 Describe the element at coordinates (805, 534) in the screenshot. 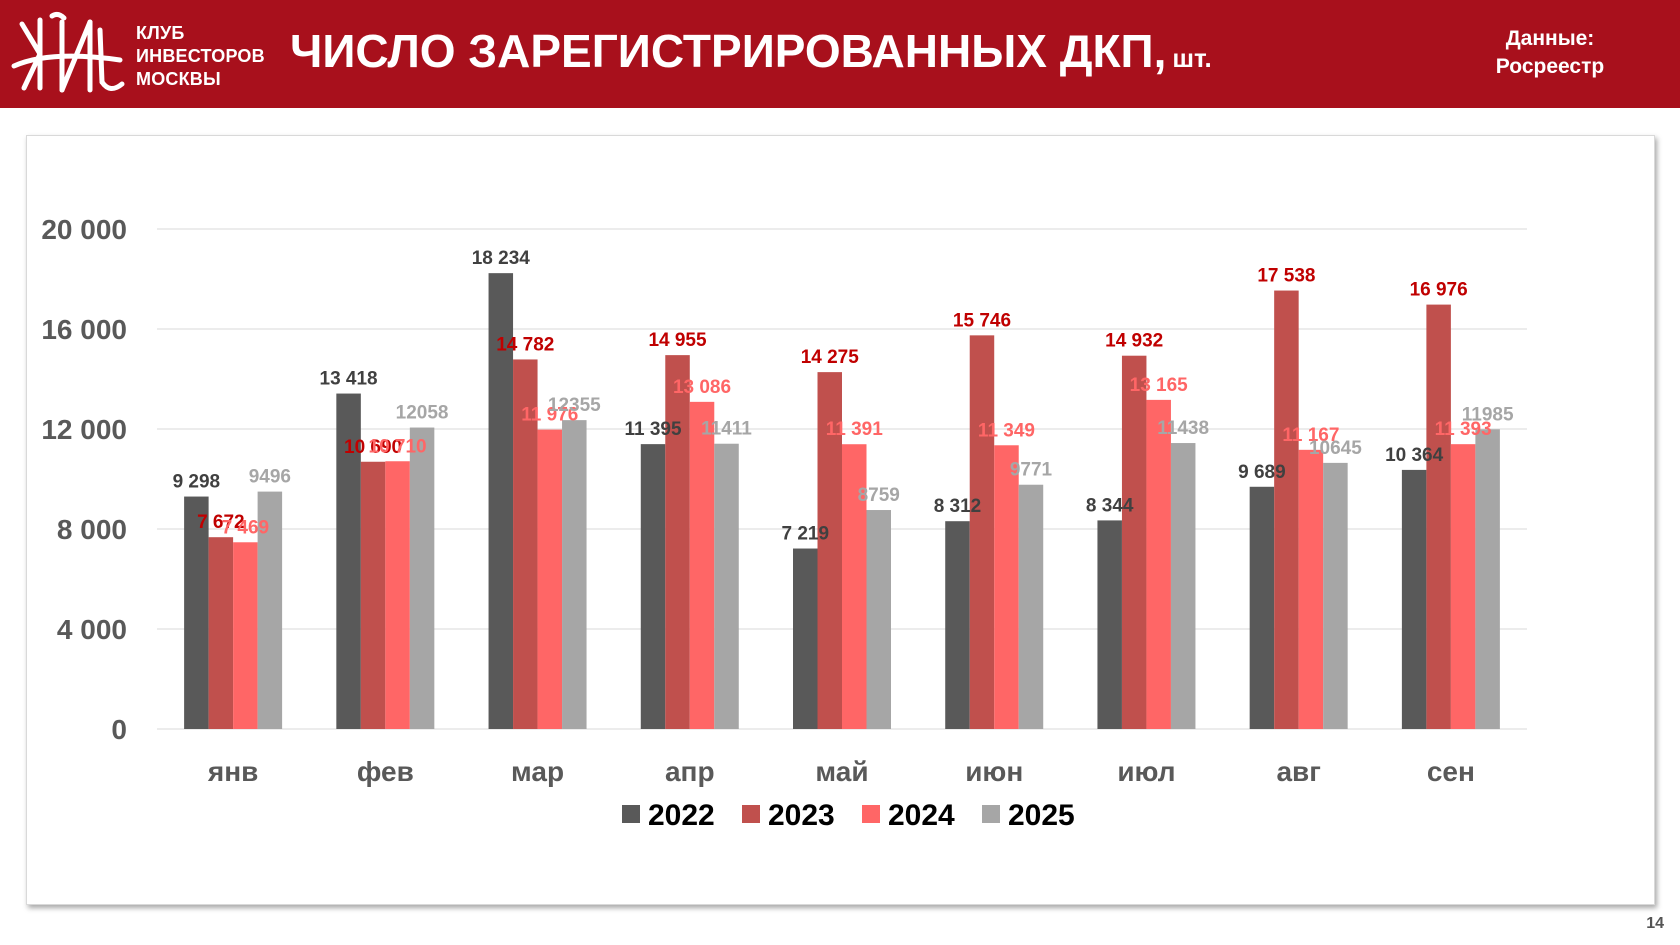

I see `data-label: 7 219` at that location.